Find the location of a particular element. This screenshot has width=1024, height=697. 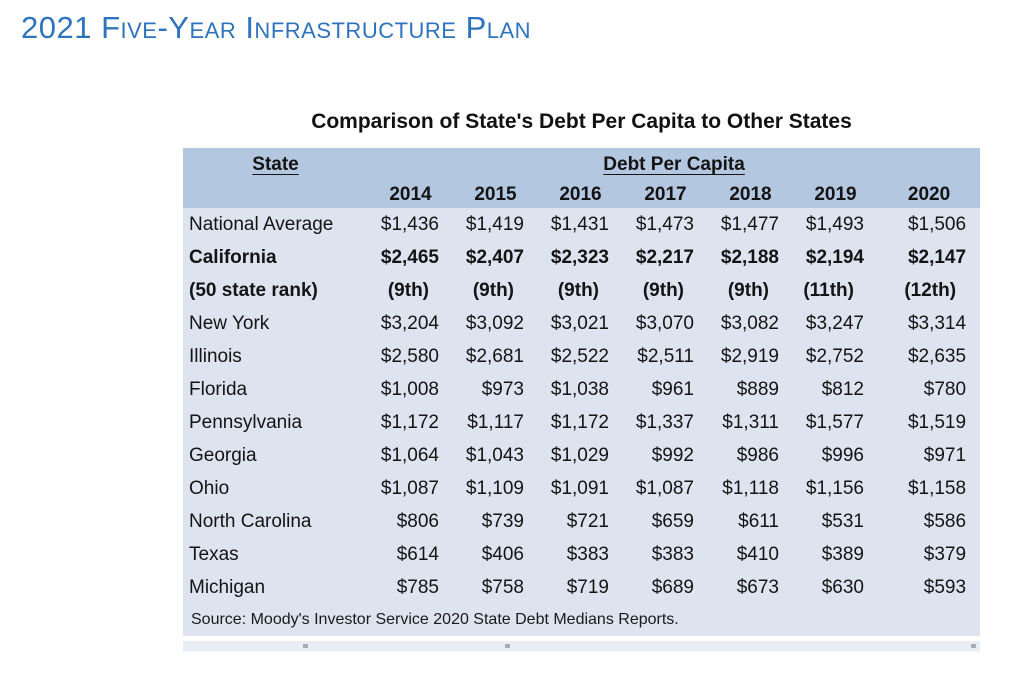

value-cell: $1,436 is located at coordinates (410, 224).